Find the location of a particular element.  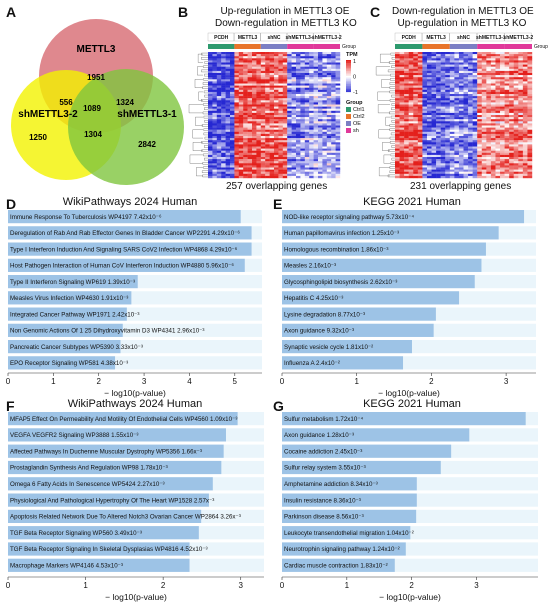

bar-label: VEGFA VEGFR2 Signaling WP3888 1.55x10⁻³ is located at coordinates (74, 435).